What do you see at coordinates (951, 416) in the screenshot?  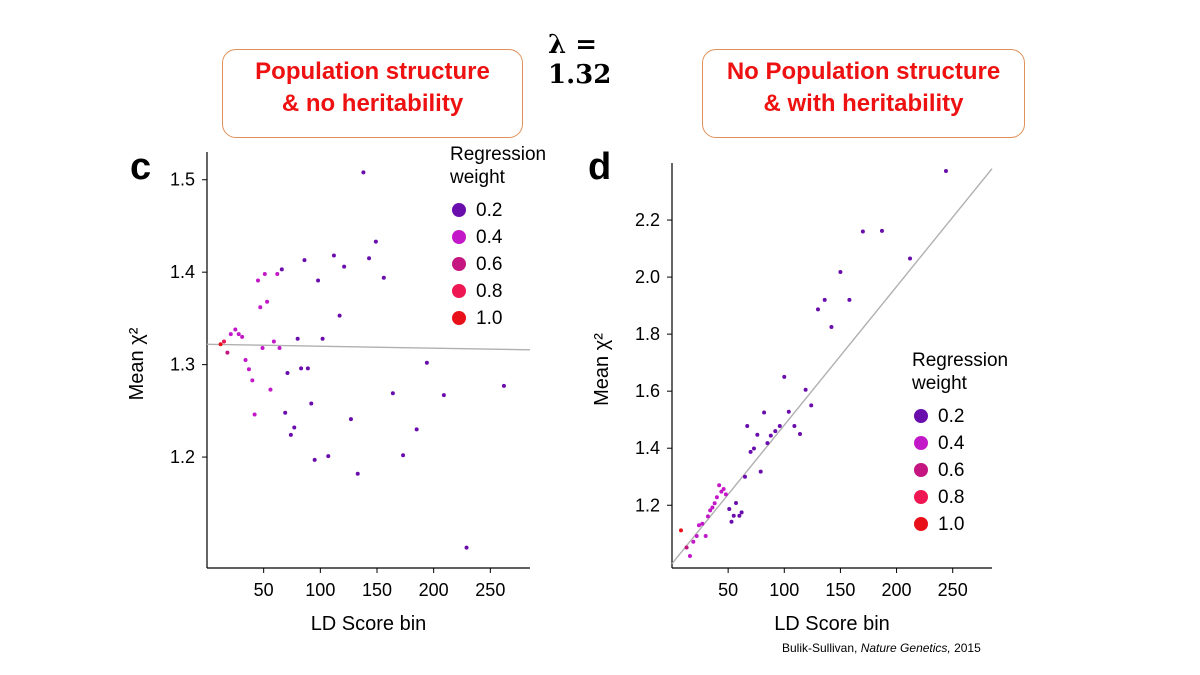 I see `legend-label: 0.2` at bounding box center [951, 416].